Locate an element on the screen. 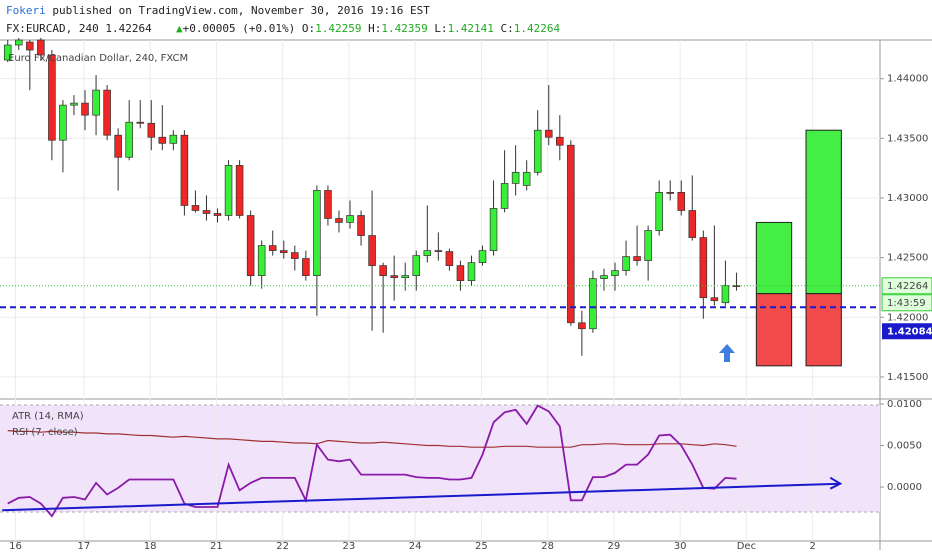 Image resolution: width=932 pixels, height=554 pixels. legend: Euro Fx/Canadian Dollar, 240, FXCM is located at coordinates (98, 58).